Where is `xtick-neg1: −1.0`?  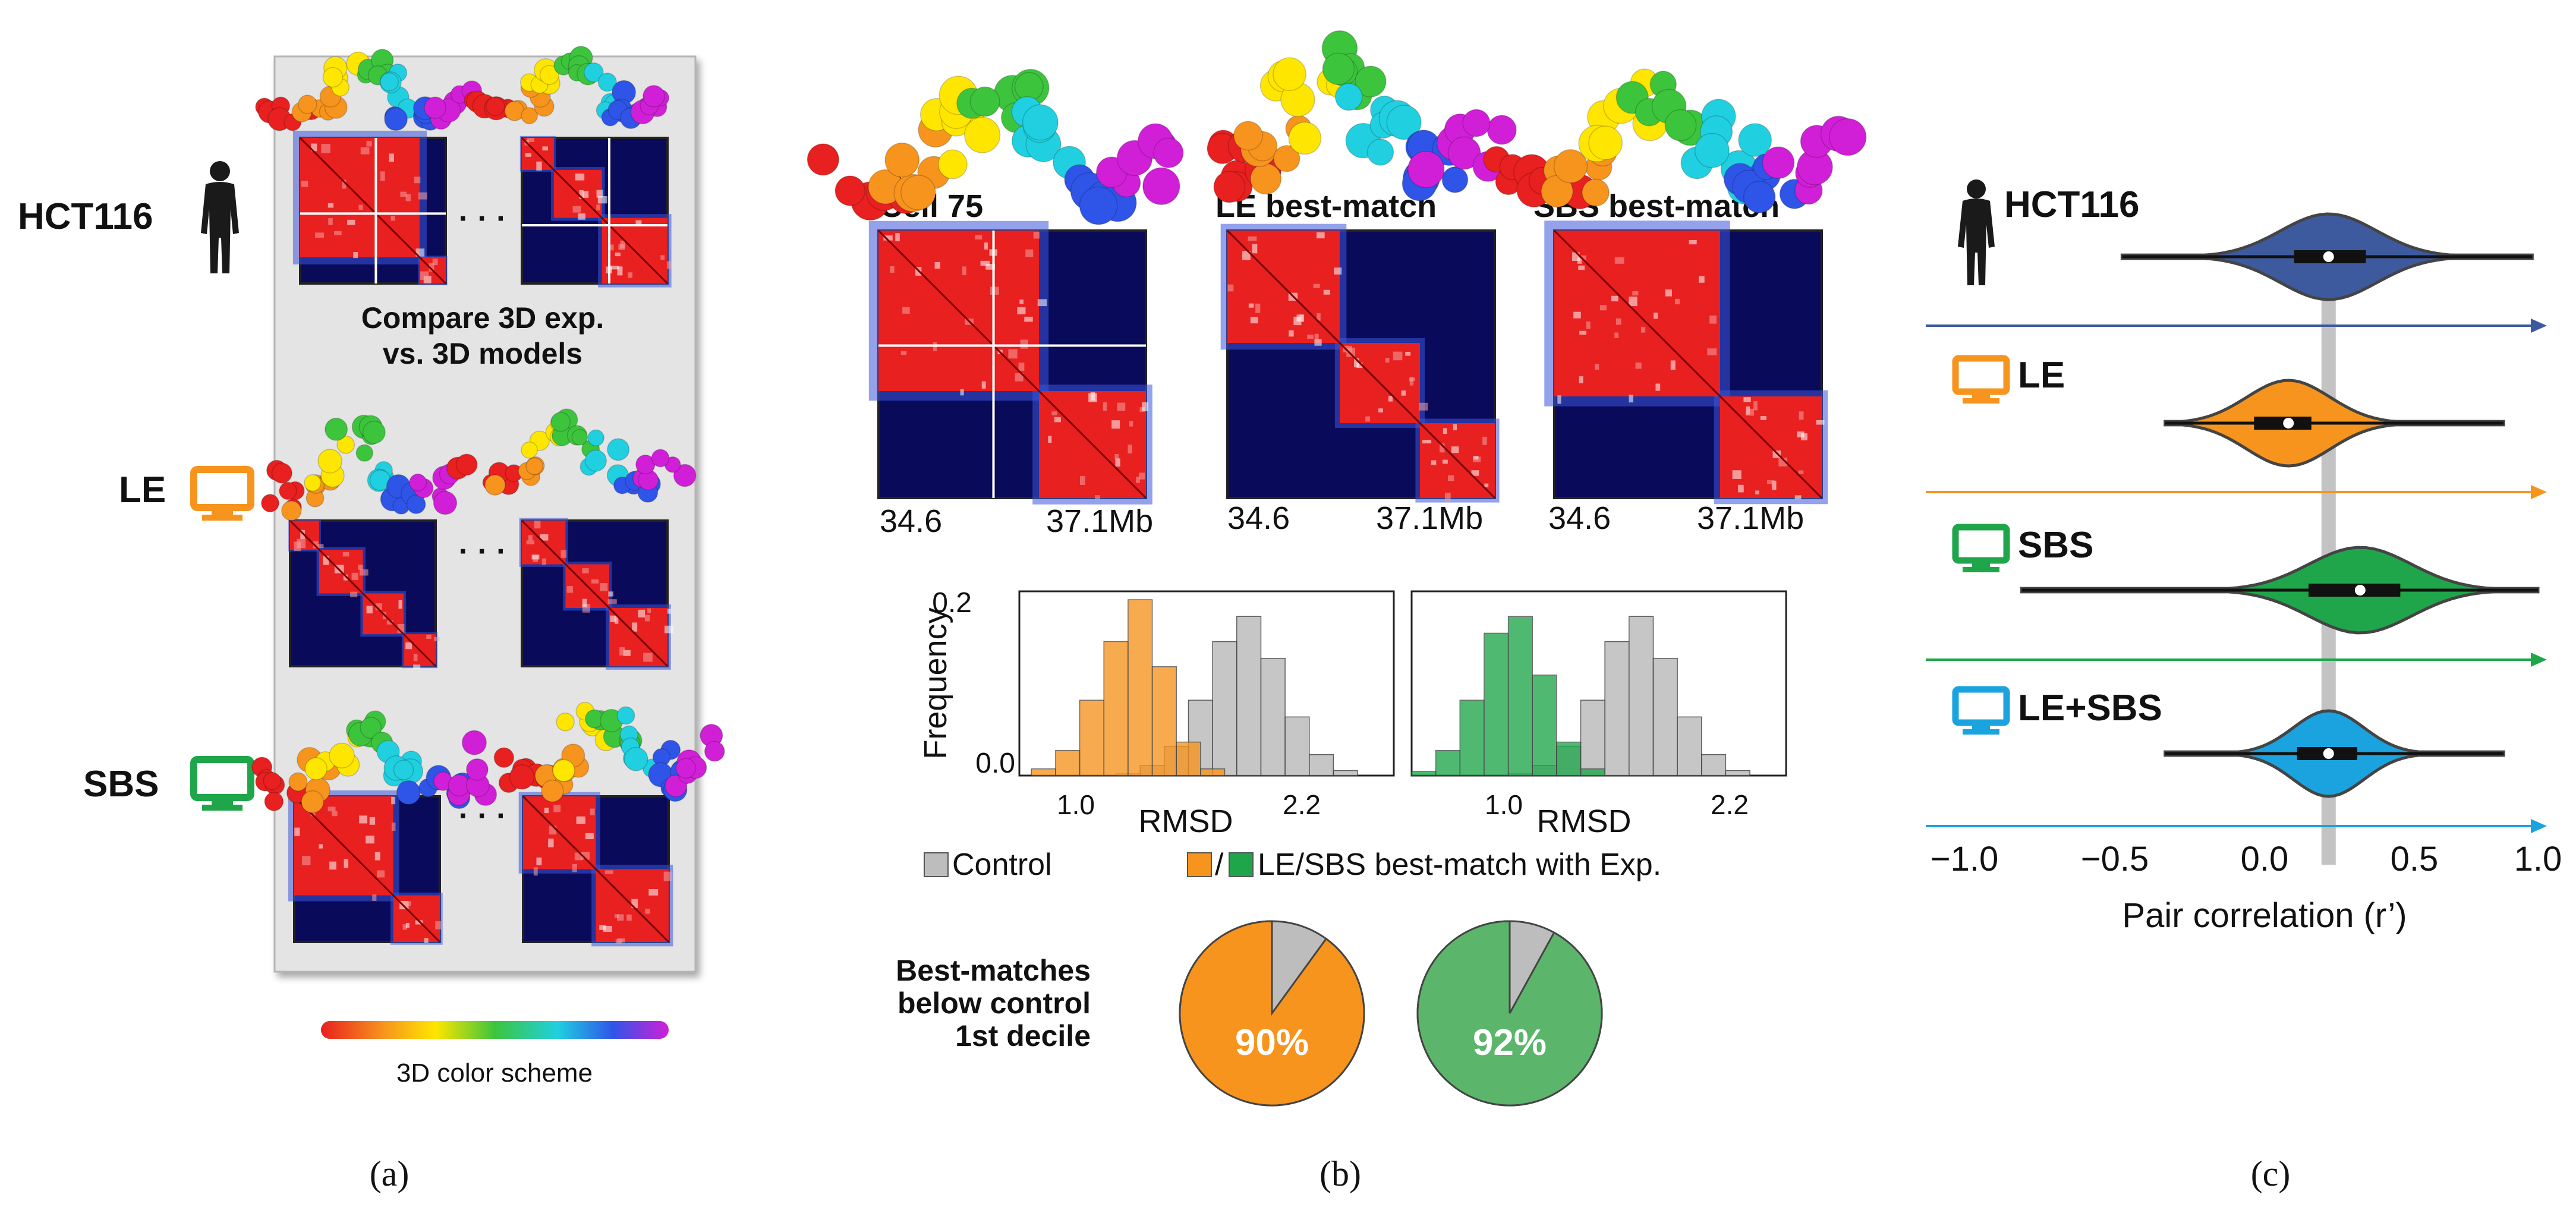
xtick-neg1: −1.0 is located at coordinates (1965, 859).